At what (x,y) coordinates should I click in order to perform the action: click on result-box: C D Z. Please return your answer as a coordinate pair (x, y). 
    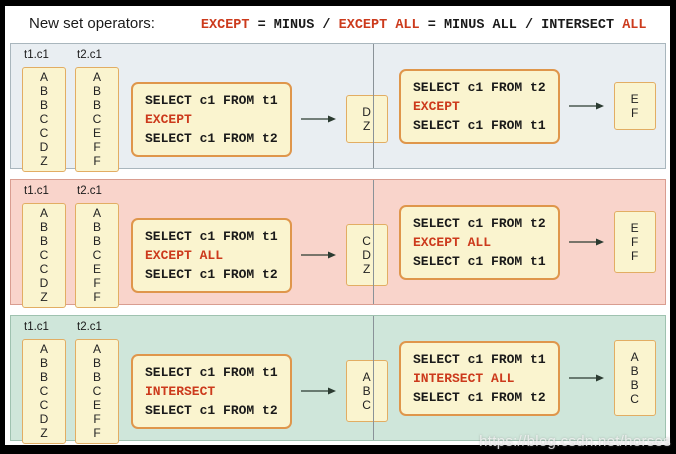
    Looking at the image, I should click on (366, 255).